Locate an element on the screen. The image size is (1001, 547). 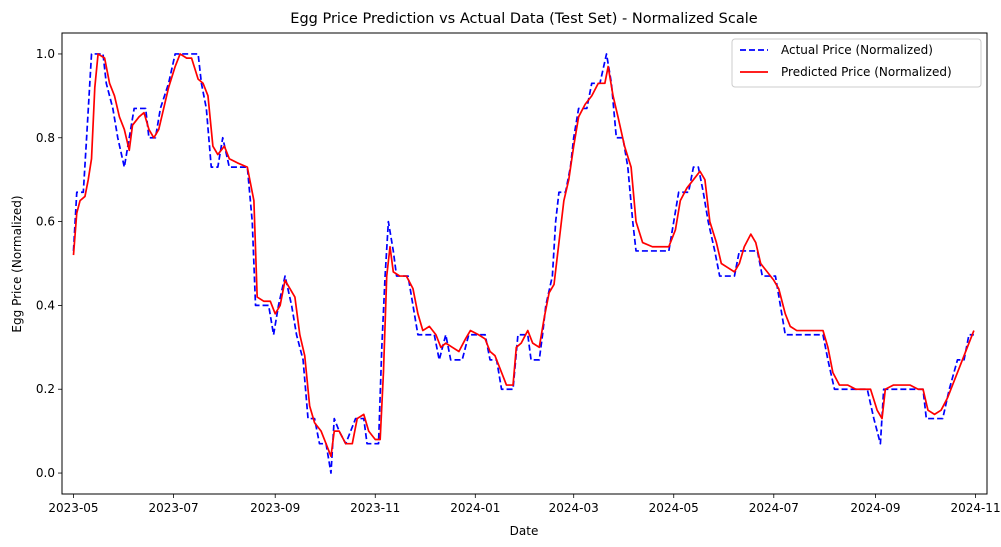
y-tick-label: 0.0 is located at coordinates (45, 473).